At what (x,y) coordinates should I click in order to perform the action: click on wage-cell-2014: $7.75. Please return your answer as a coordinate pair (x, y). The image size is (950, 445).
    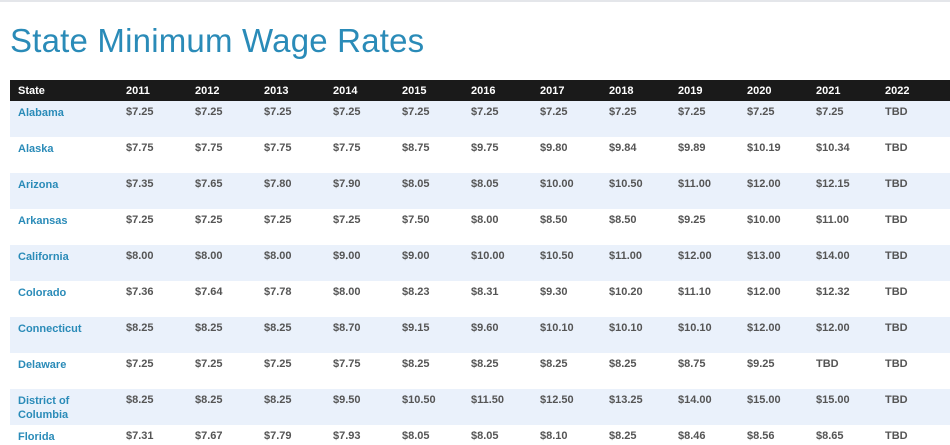
    Looking at the image, I should click on (359, 155).